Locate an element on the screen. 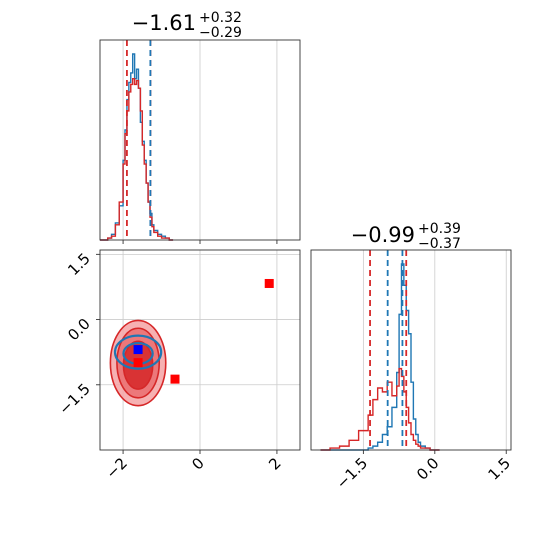 Image resolution: width=550 pixels, height=550 pixels. y-ticklabel-param2-1: 0.0 is located at coordinates (79, 330).